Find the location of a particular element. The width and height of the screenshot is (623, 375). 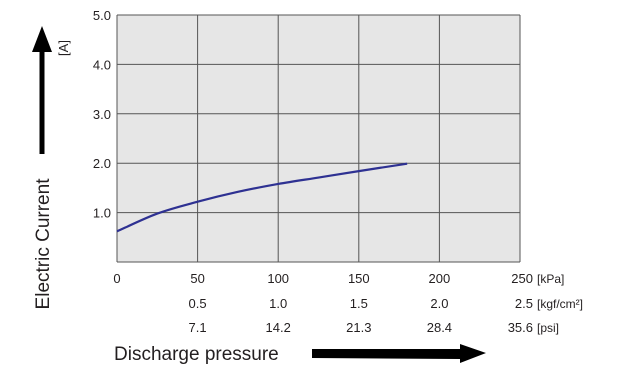

y-tick-label: 5.0 is located at coordinates (102, 15).